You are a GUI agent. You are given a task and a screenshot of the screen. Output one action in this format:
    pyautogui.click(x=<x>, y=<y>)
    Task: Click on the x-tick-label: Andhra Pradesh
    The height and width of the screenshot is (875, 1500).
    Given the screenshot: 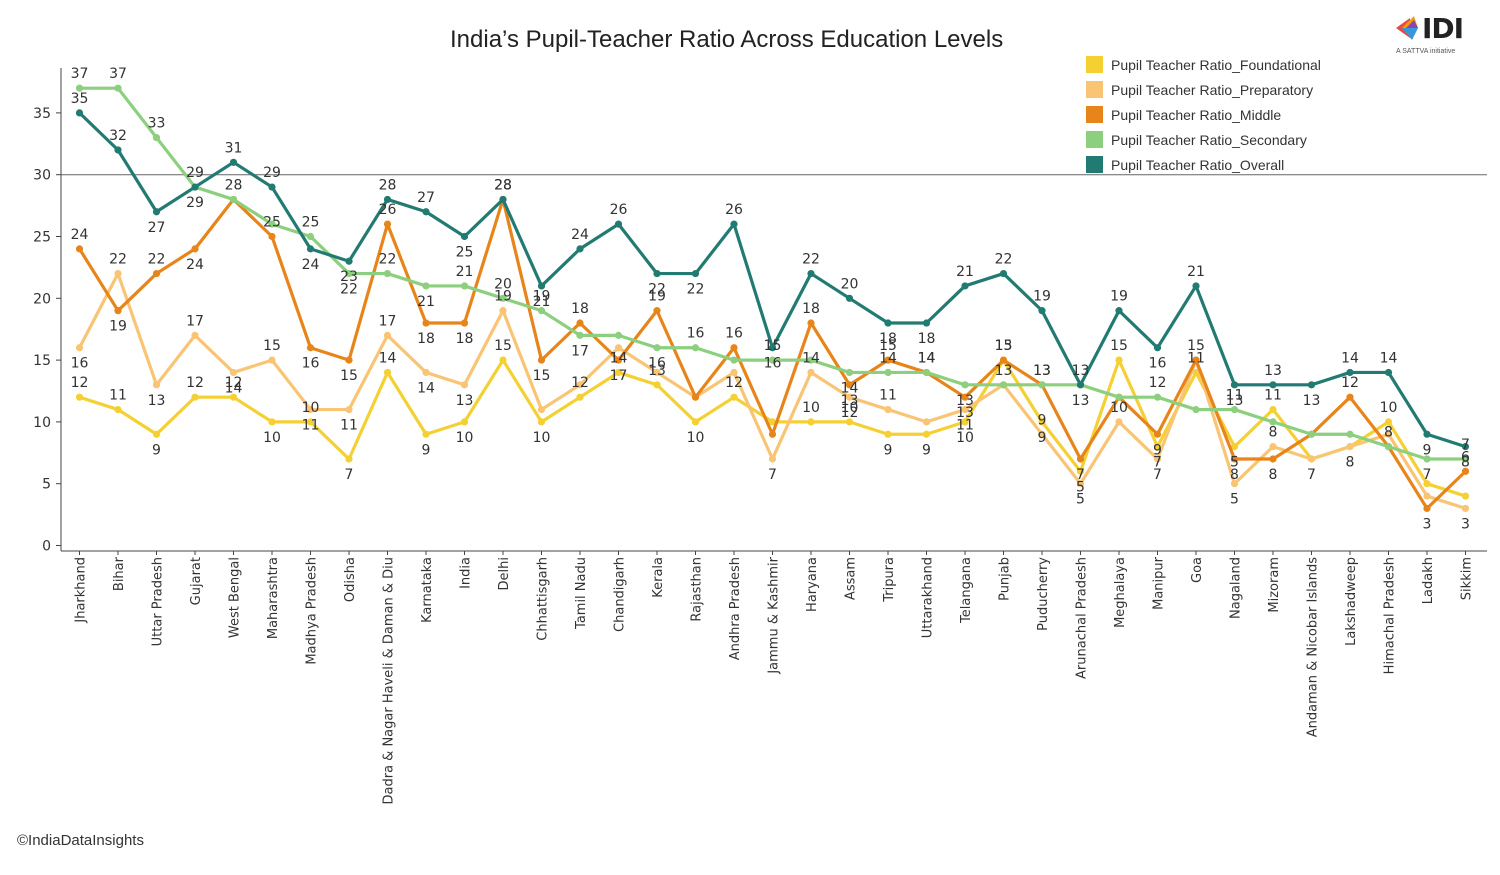 What is the action you would take?
    pyautogui.click(x=735, y=608)
    